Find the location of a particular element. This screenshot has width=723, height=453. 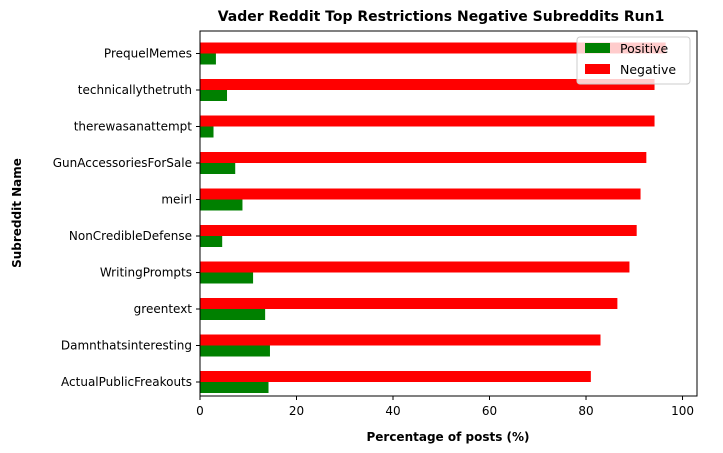

bar-negative-greentext is located at coordinates (409, 303).